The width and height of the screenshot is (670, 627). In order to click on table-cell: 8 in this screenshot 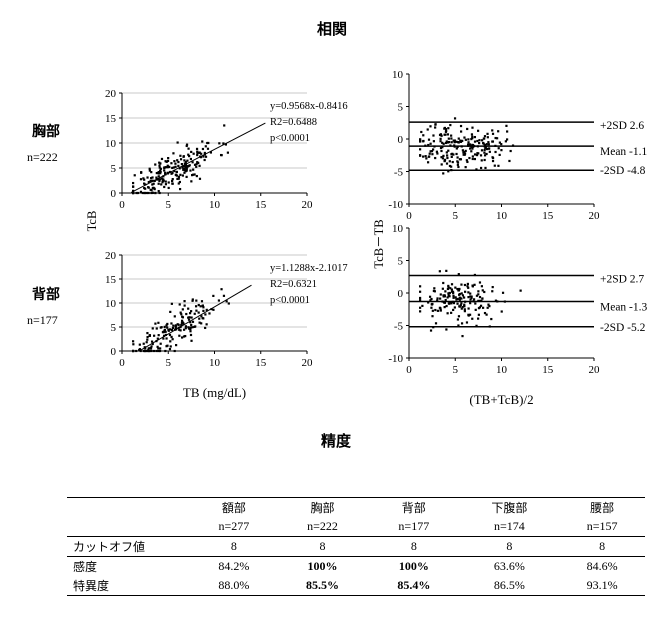, I will do `click(509, 546)`.